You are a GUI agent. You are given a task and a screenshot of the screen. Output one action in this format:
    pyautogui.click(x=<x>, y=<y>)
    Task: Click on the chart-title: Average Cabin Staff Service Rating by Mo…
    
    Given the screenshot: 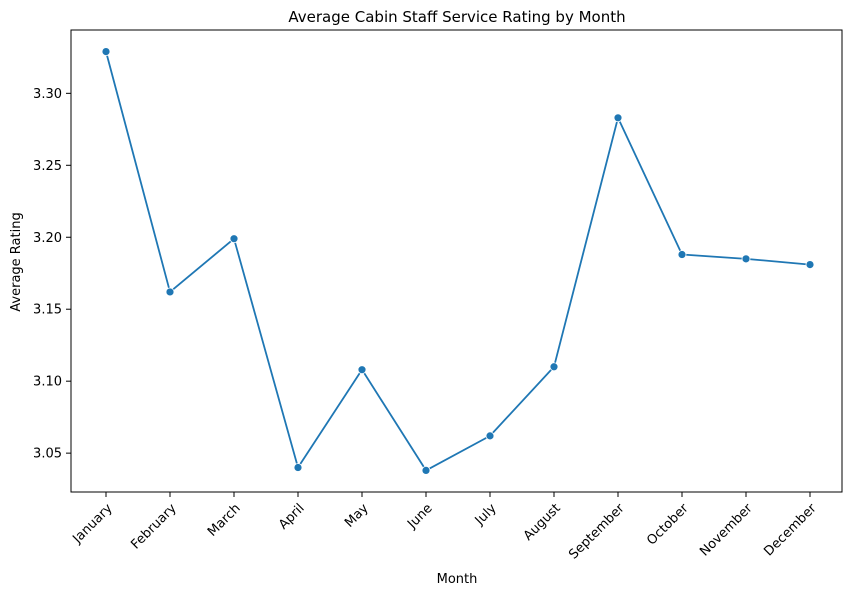 What is the action you would take?
    pyautogui.click(x=456, y=17)
    